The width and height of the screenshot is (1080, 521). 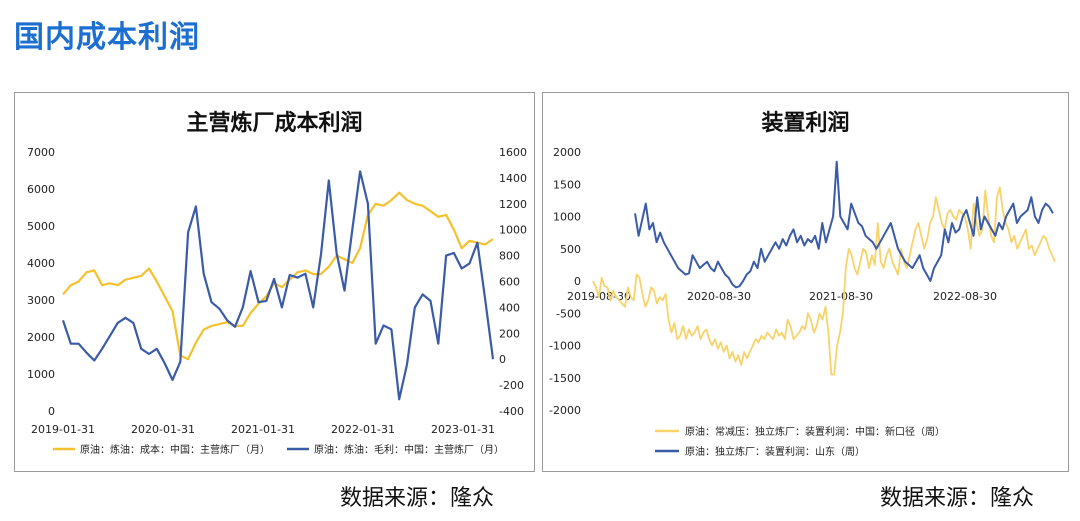 I want to click on y-left-tick-label: 4000, so click(x=41, y=263).